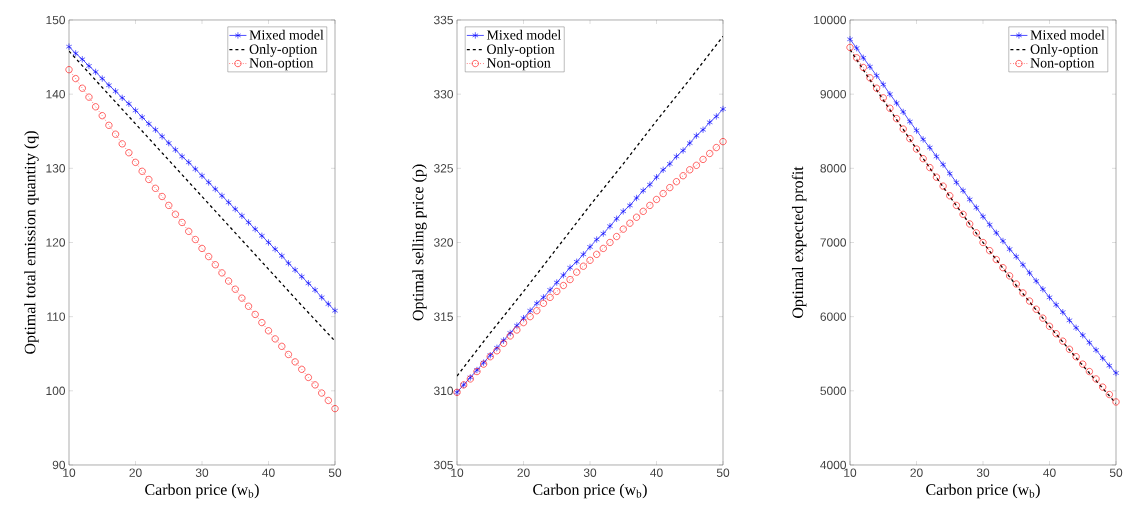 This screenshot has height=517, width=1128. I want to click on y-tick-label: 150, so click(56, 20).